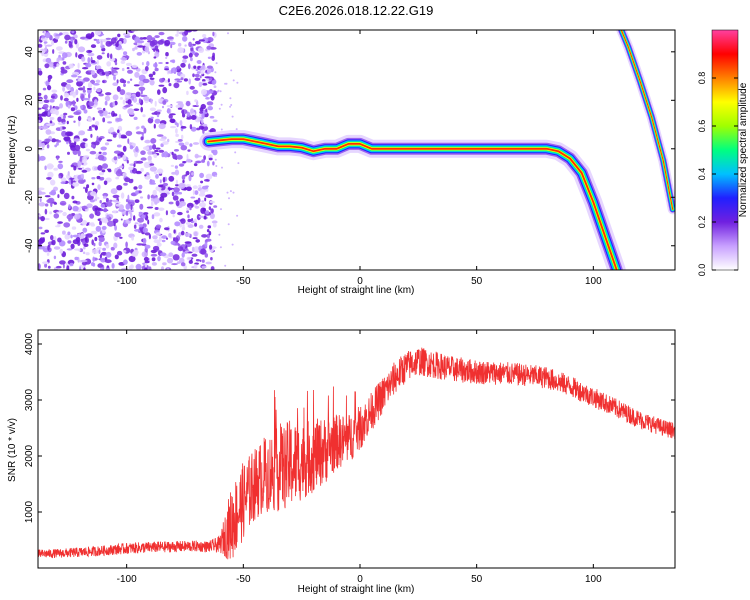 This screenshot has width=750, height=600. I want to click on y-tick-label: 1000, so click(29, 511).